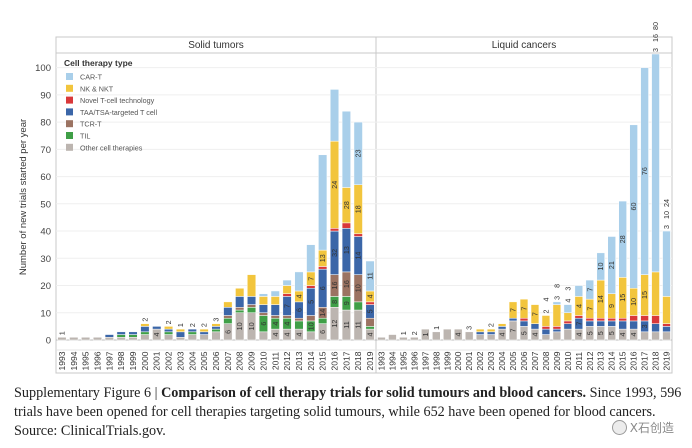  I want to click on x-tick-label: 1998, so click(436, 360).